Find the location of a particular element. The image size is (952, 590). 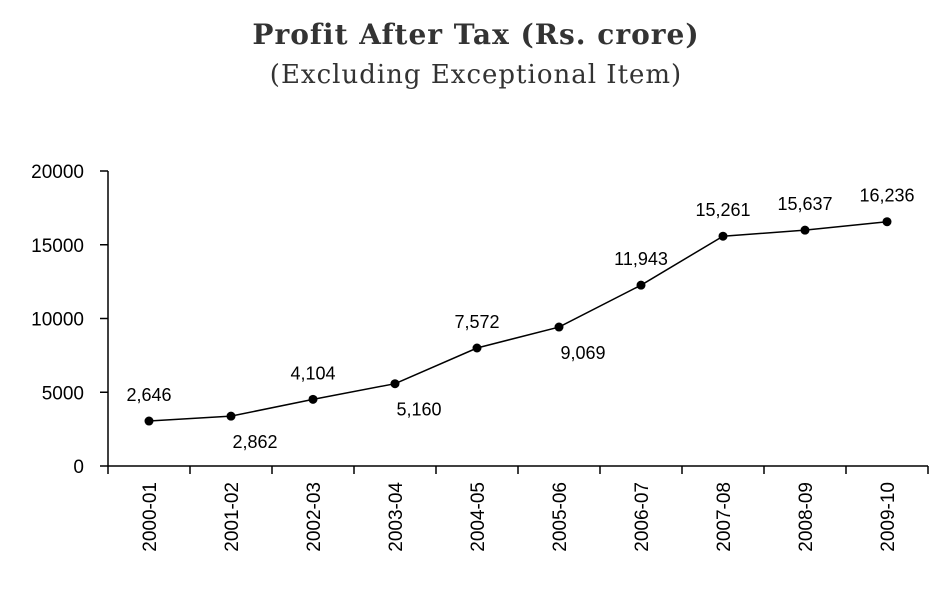

y-tick-label: 10000 is located at coordinates (57, 320).